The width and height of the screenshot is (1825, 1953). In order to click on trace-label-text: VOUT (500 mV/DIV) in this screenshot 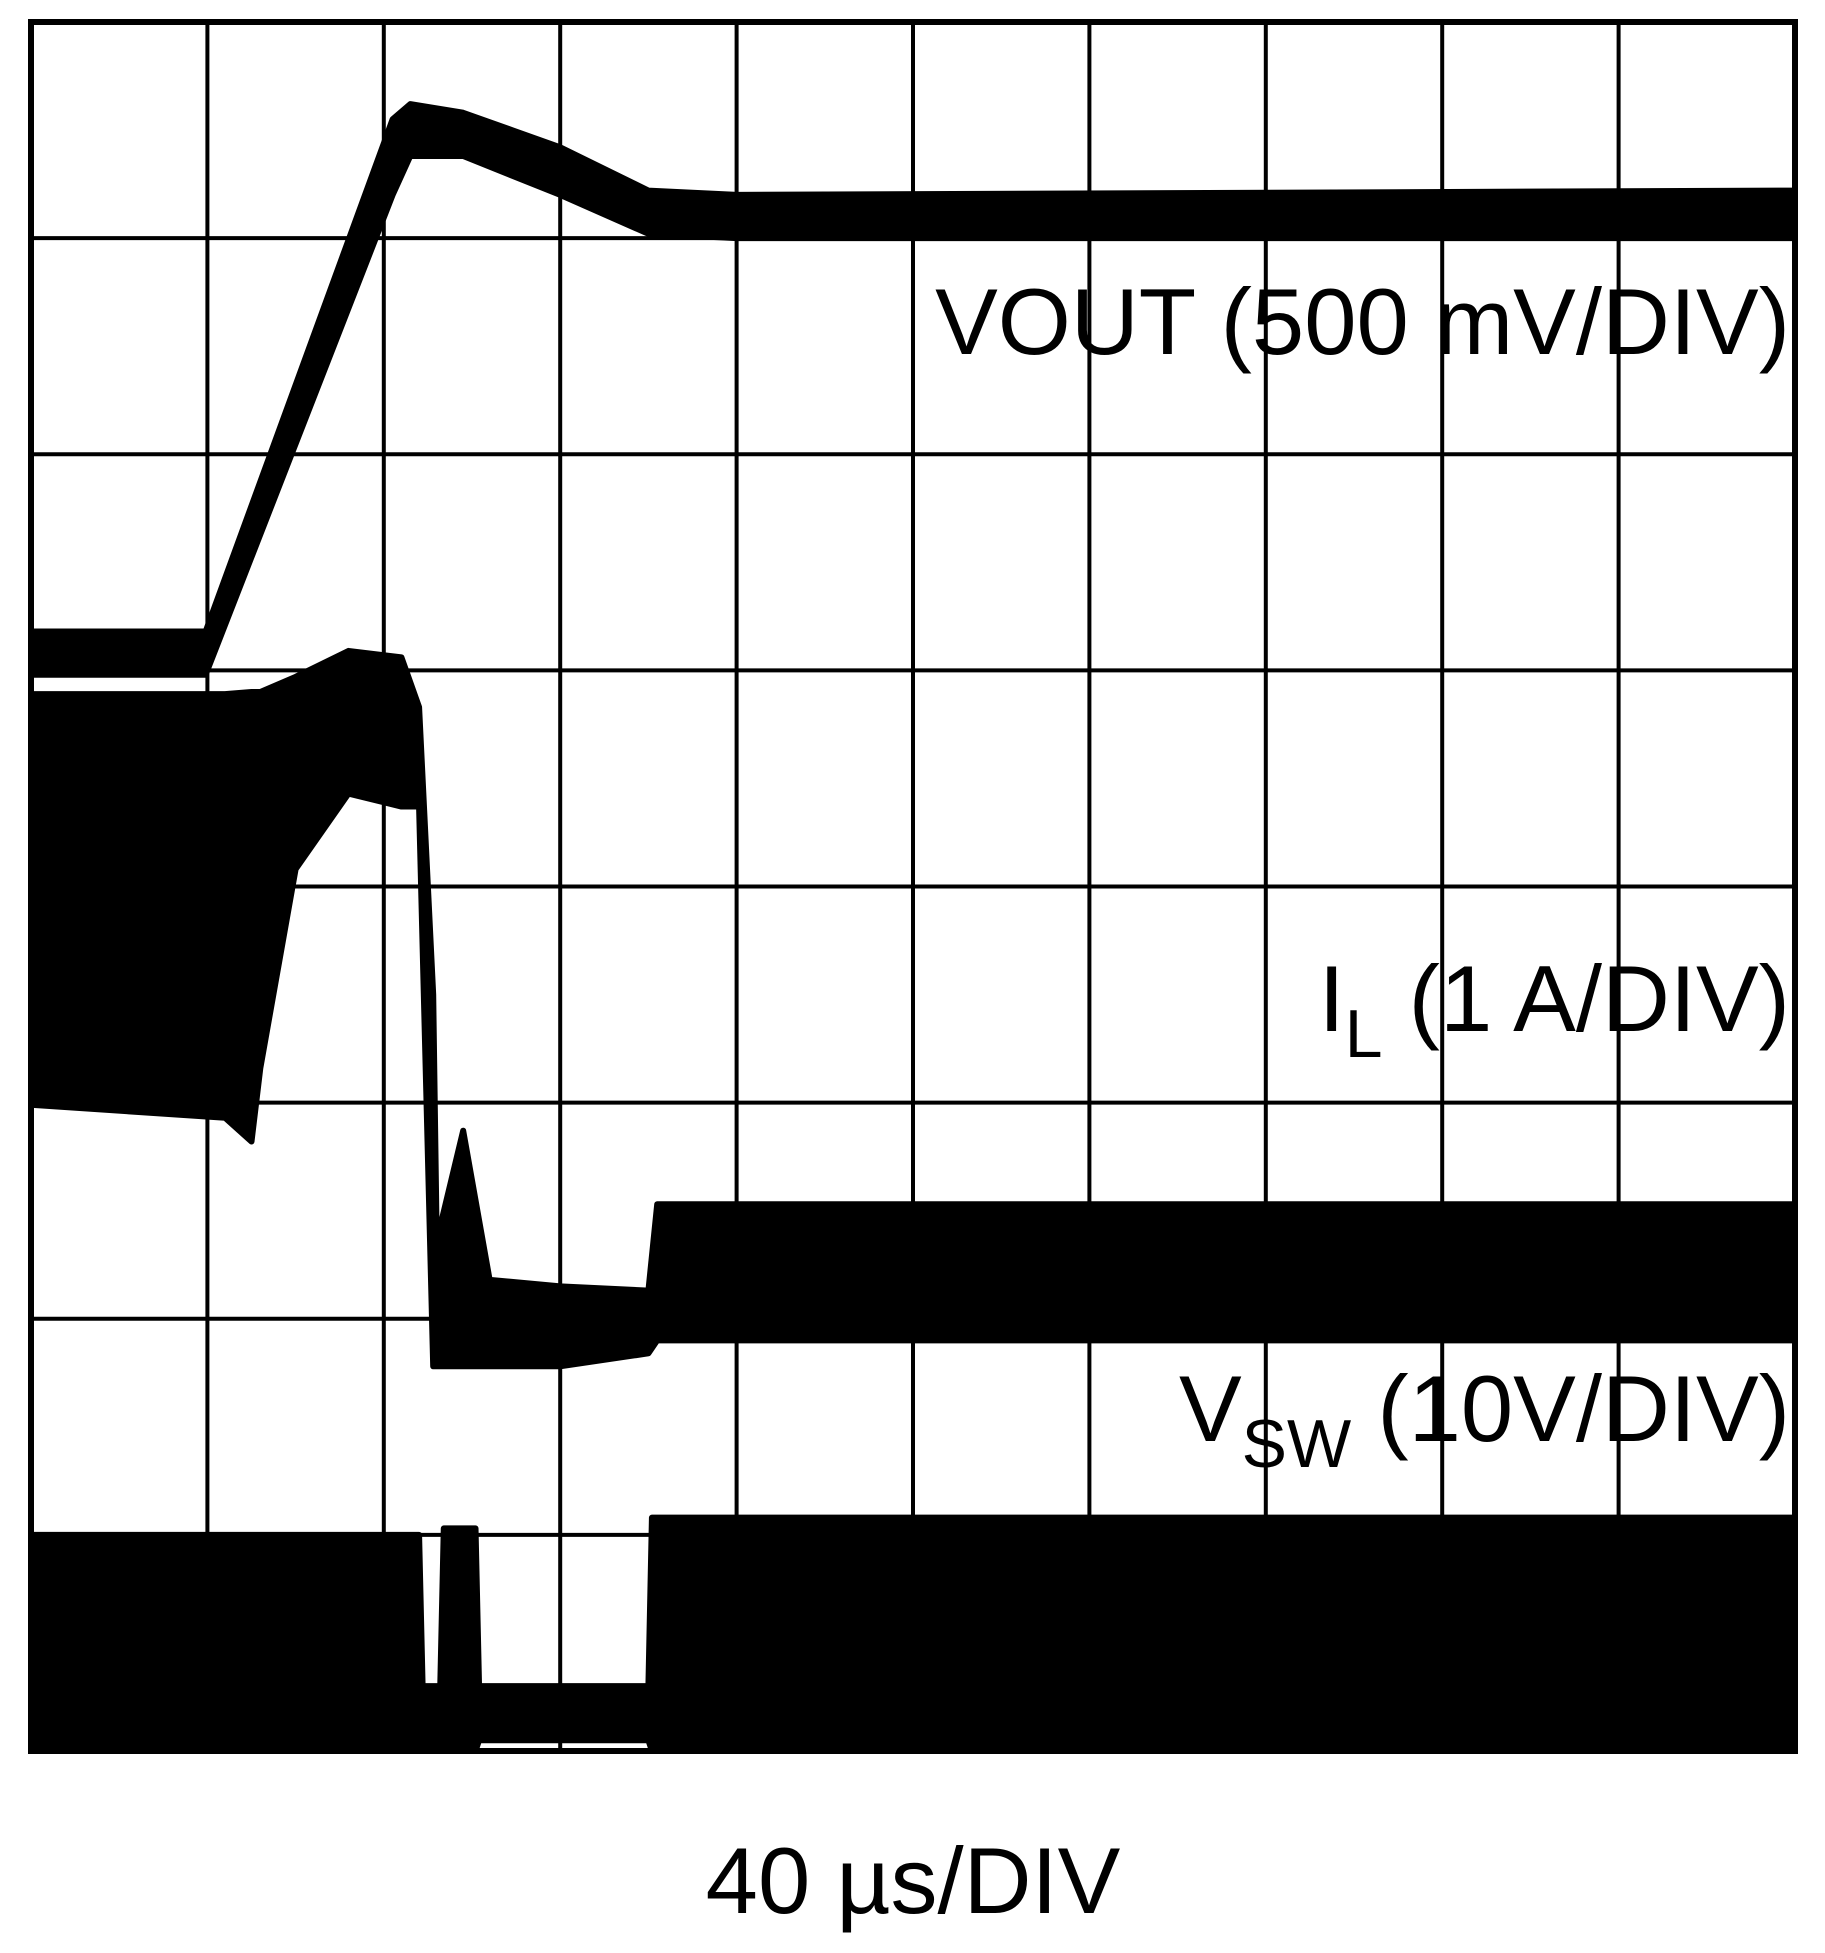, I will do `click(1362, 321)`.